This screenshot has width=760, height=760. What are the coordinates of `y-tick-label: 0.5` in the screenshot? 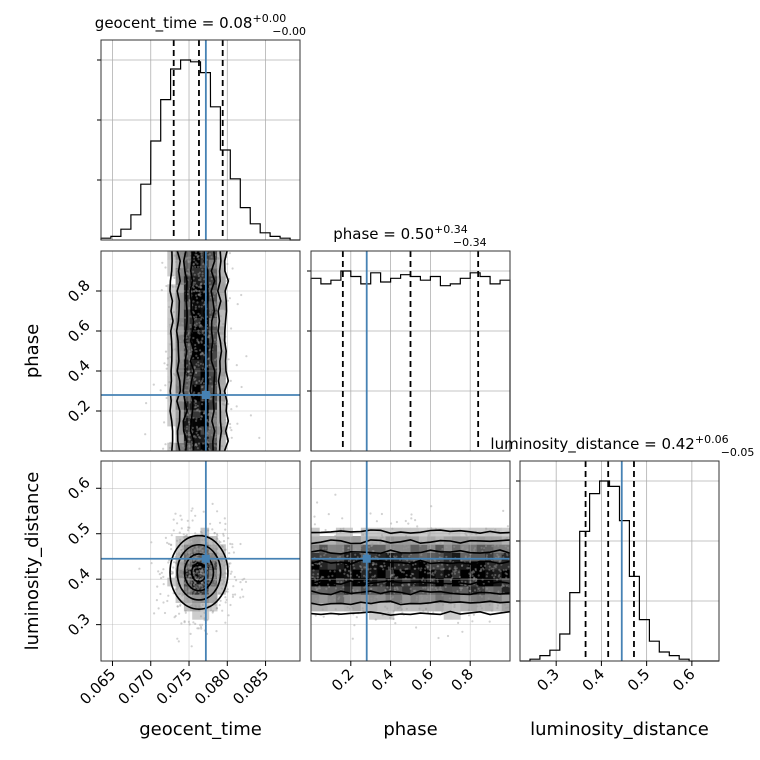 It's located at (79, 534).